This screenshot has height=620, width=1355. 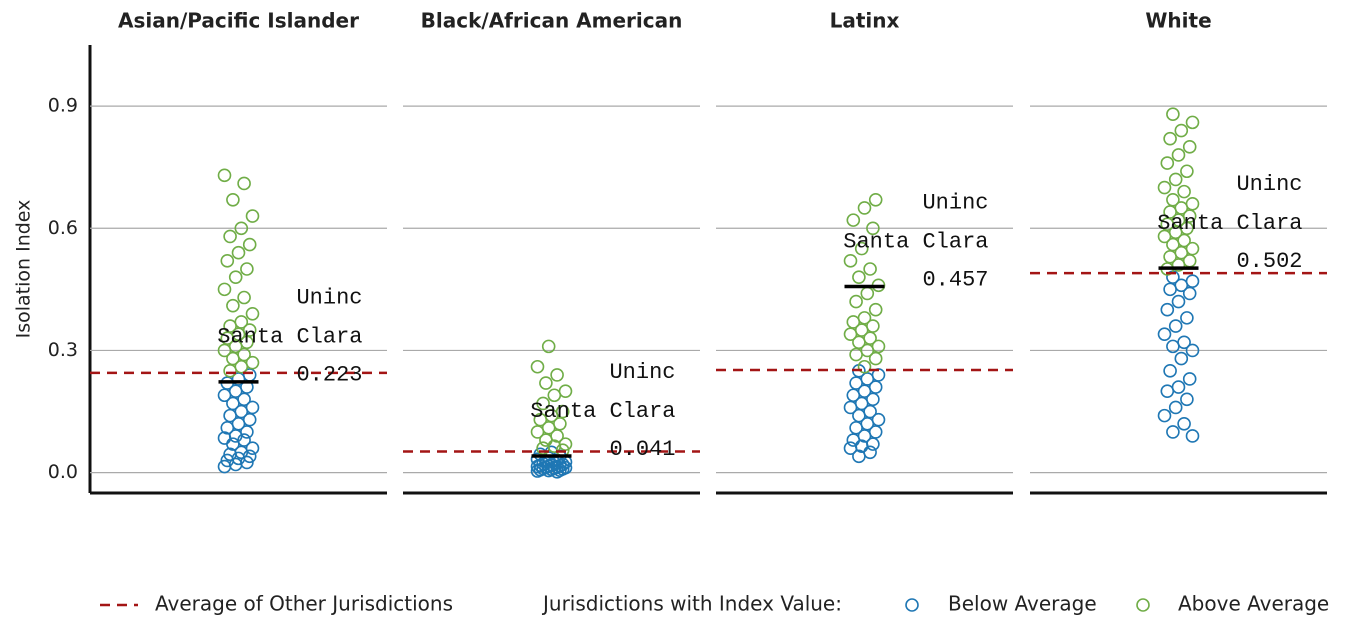 What do you see at coordinates (691, 604) in the screenshot?
I see `legend-title: Jurisdictions with Index Value:` at bounding box center [691, 604].